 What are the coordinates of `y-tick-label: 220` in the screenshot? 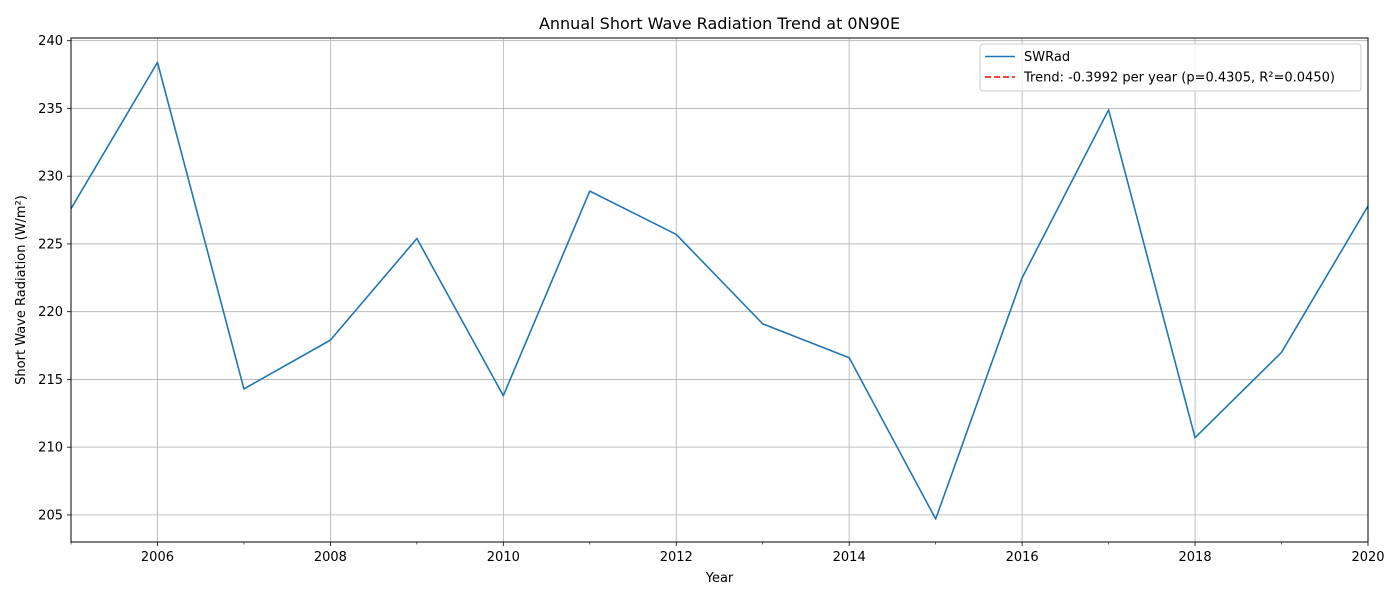 It's located at (50, 312).